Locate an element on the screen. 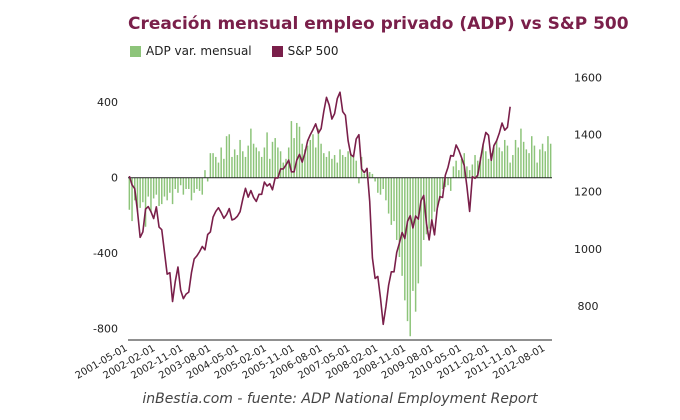 The height and width of the screenshot is (420, 680). y-right-tick-label: 1400 is located at coordinates (588, 135).